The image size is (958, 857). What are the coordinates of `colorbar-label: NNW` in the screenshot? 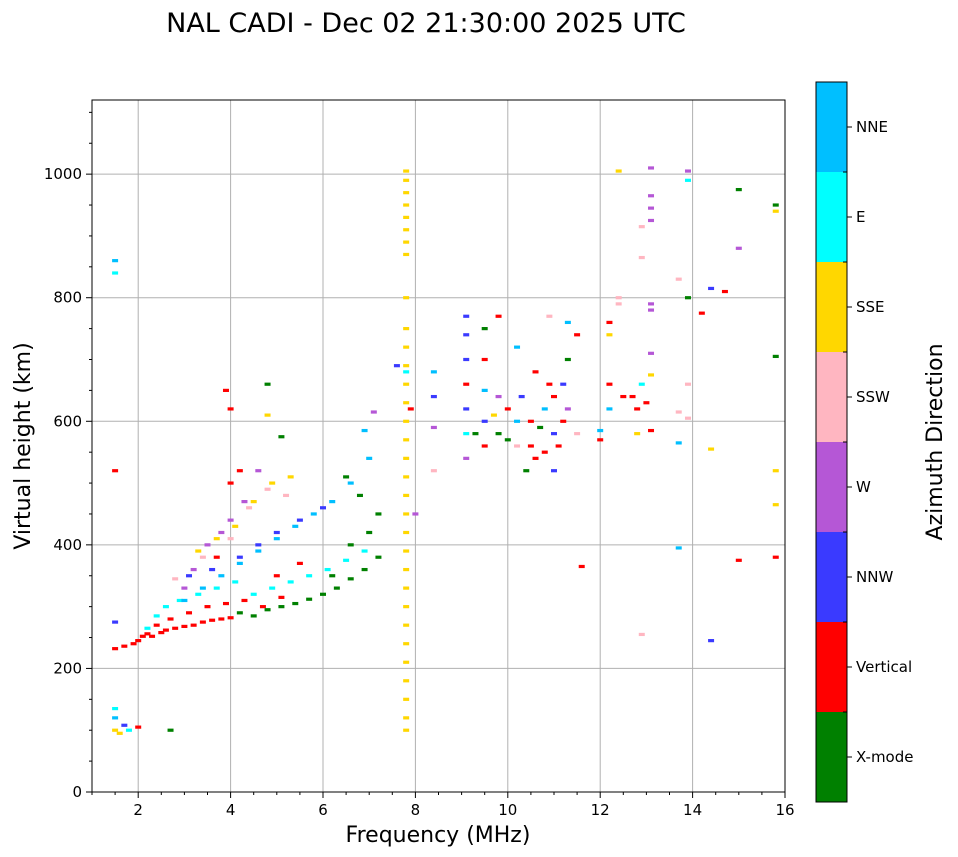 It's located at (874, 577).